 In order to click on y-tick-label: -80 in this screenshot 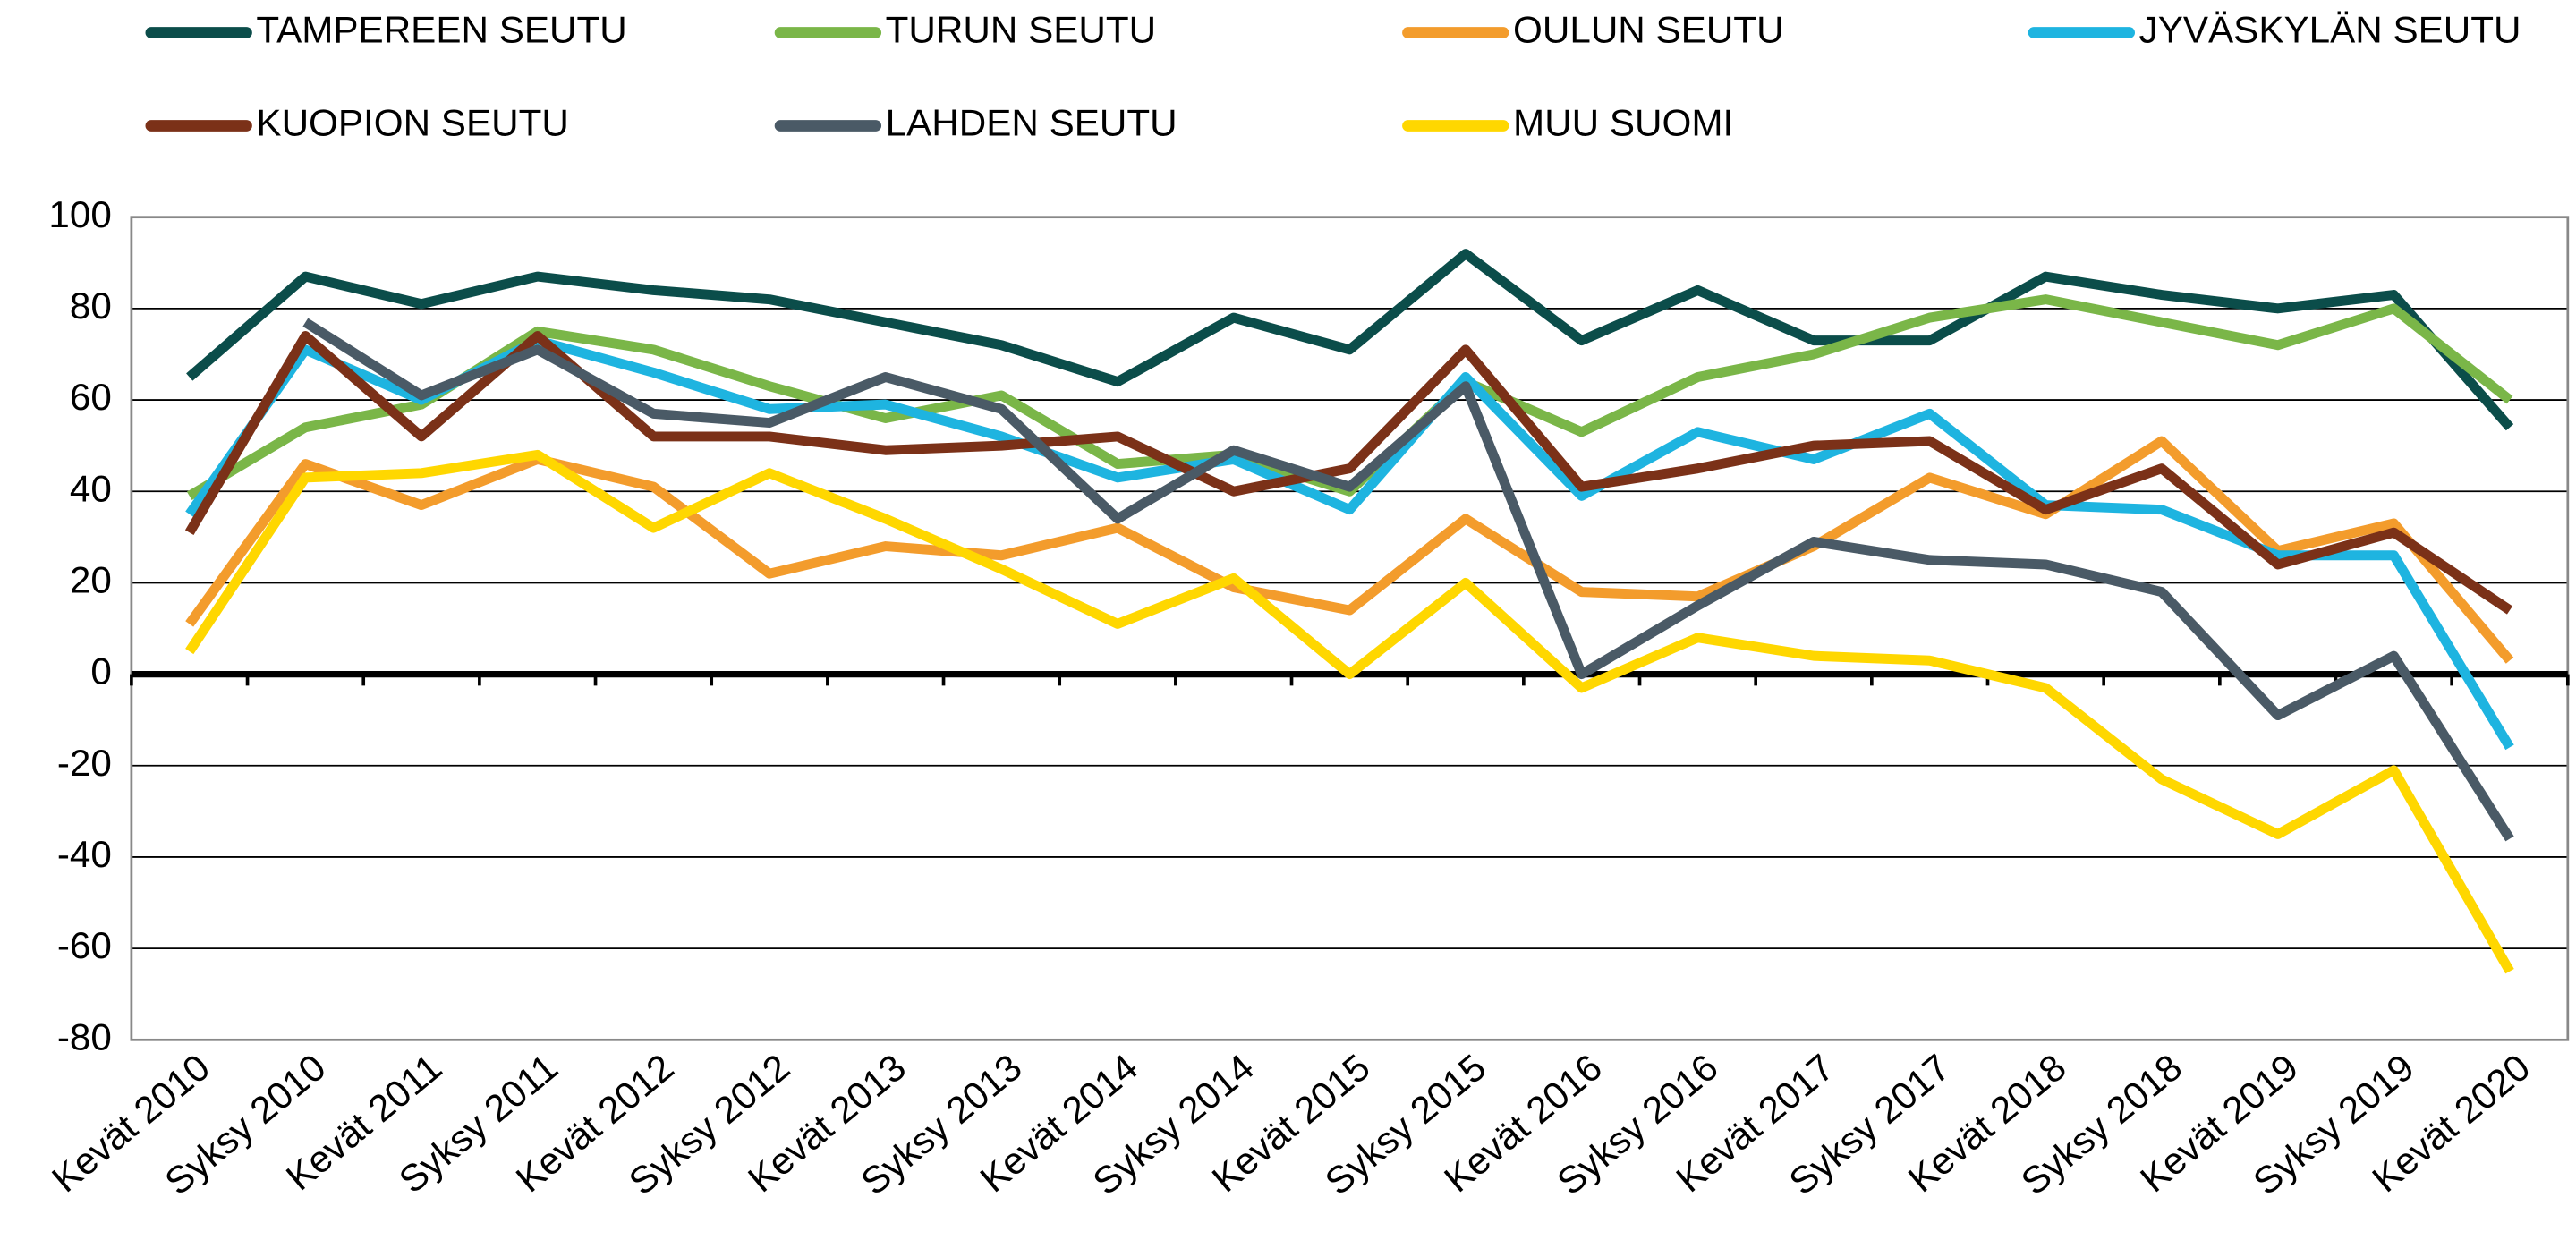, I will do `click(84, 1037)`.